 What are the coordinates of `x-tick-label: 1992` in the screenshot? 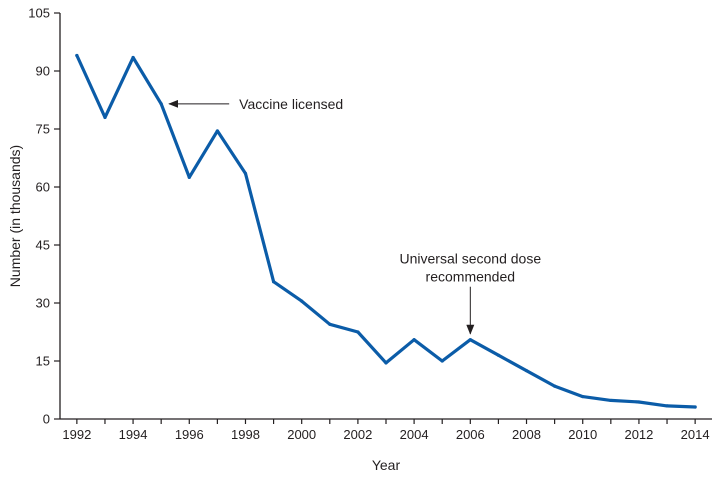 It's located at (76, 434).